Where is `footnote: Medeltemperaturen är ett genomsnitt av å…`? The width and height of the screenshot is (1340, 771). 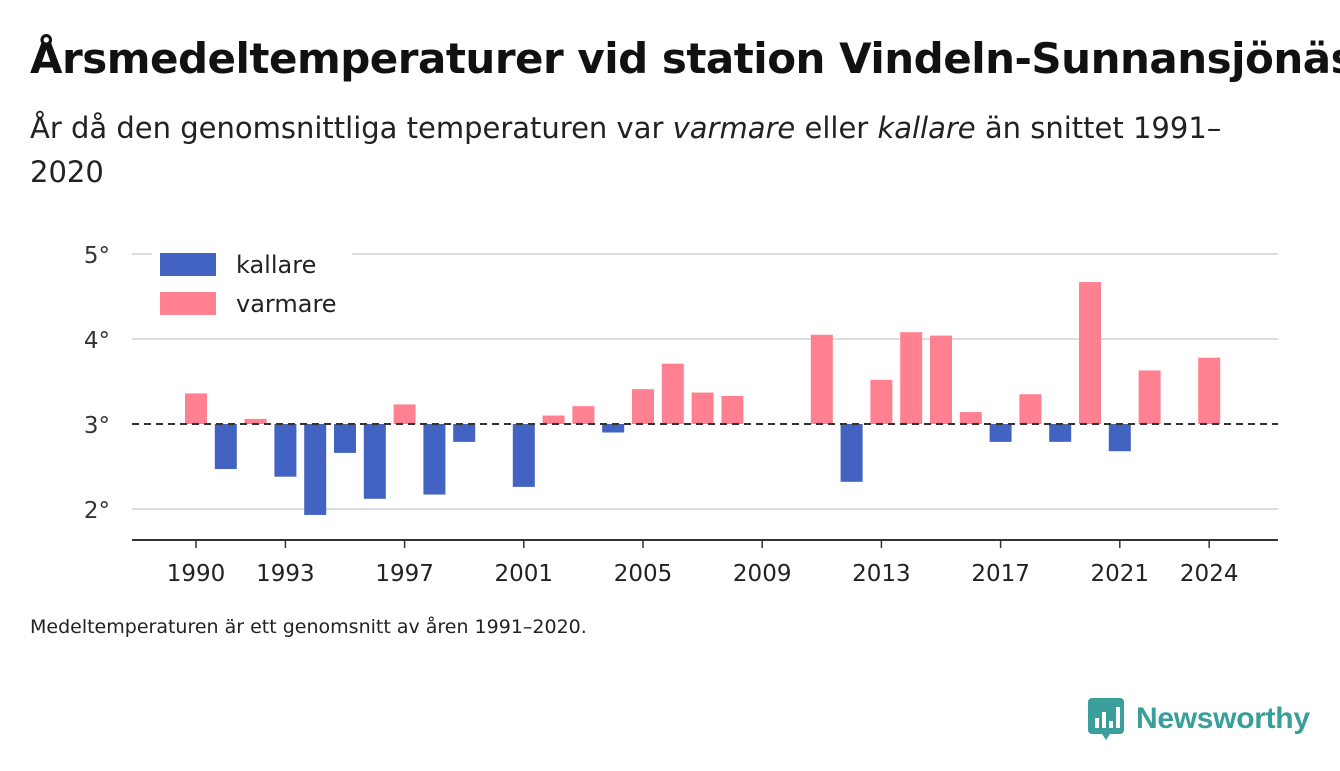
footnote: Medeltemperaturen är ett genomsnitt av å… is located at coordinates (308, 627).